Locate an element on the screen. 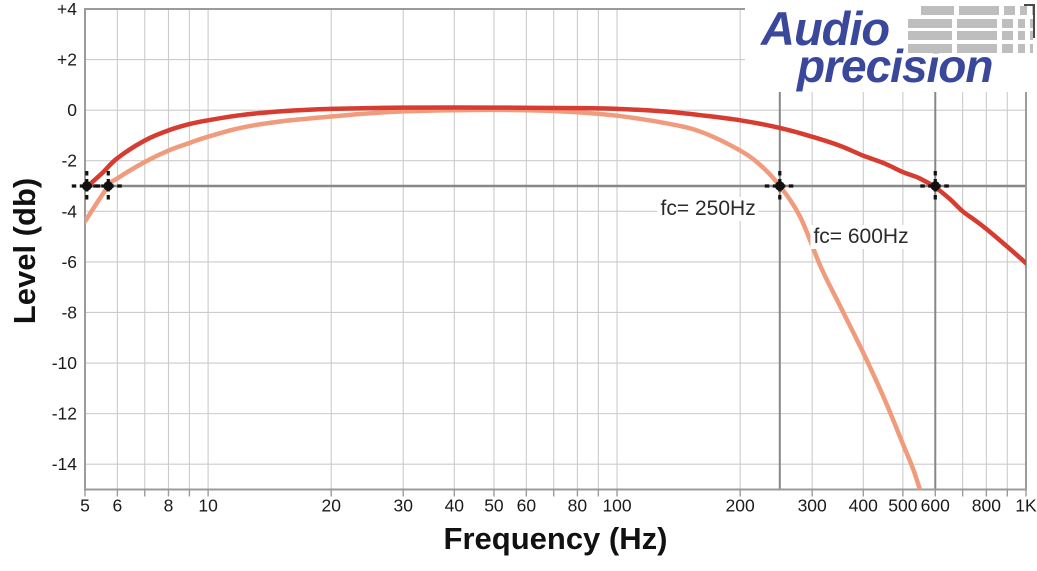 The image size is (1037, 571). x-tick-label-500: 500 is located at coordinates (902, 506).